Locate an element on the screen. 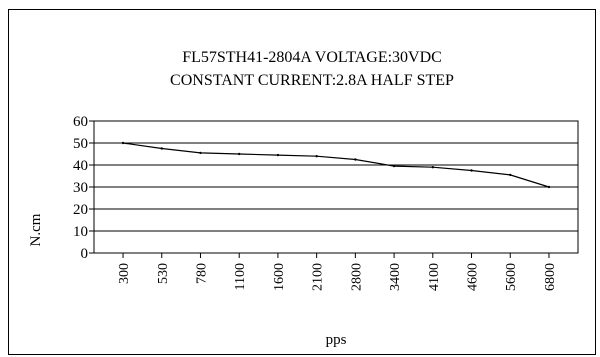  y-axis-ticks: 0 10 20 30 40 50 60 is located at coordinates (83, 188).